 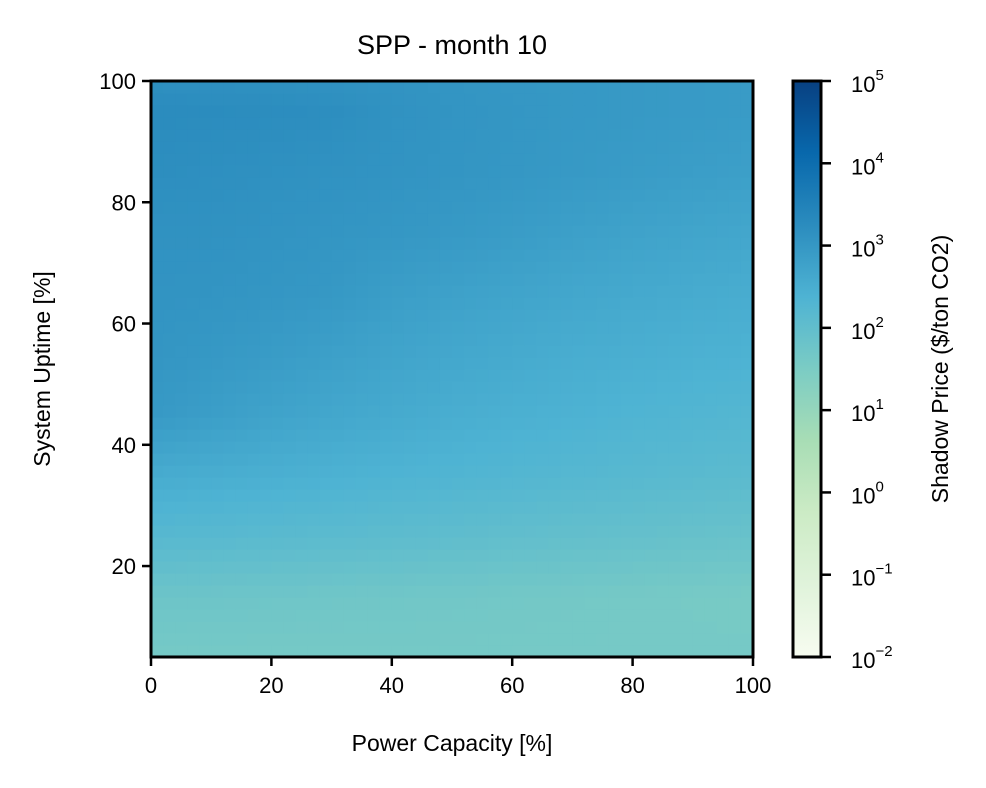 I want to click on x-axis: 0 20 40 60 80 100, so click(x=458, y=677).